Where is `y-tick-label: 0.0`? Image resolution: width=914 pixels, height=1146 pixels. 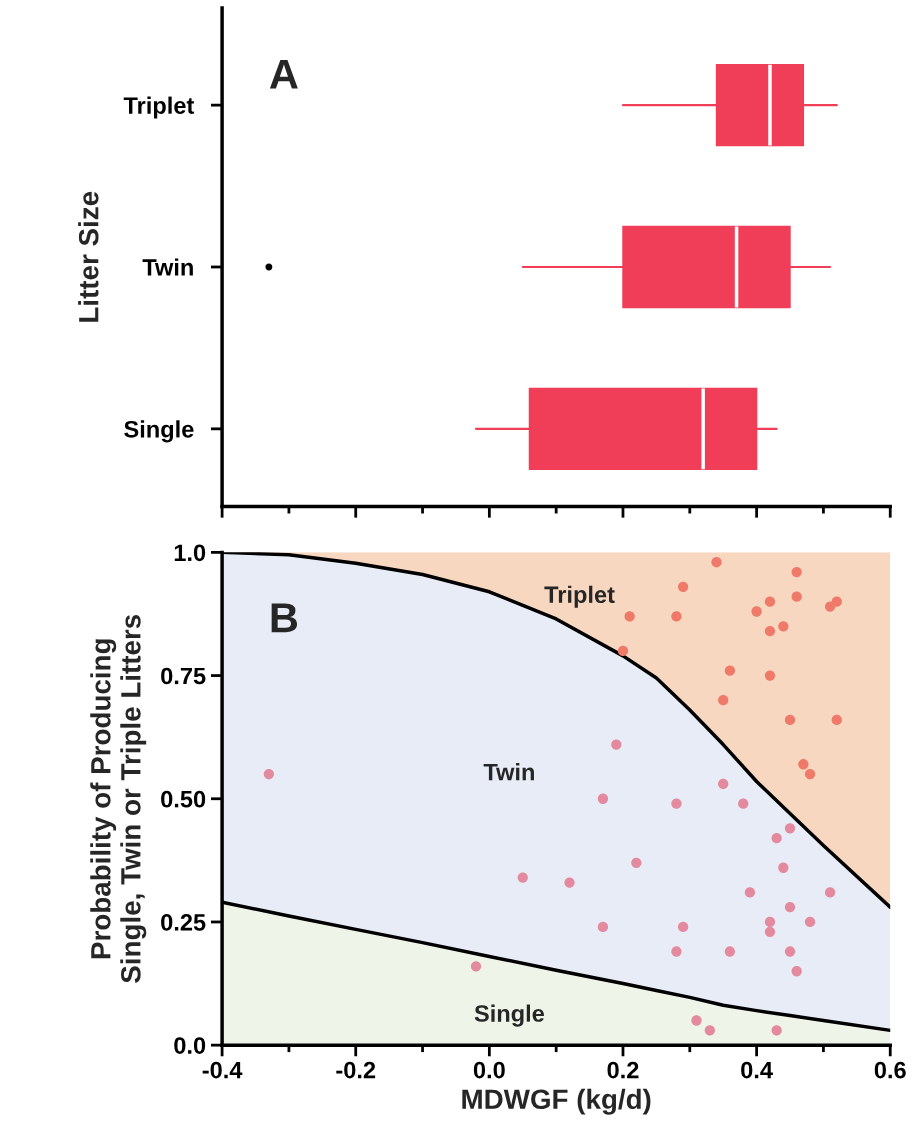 y-tick-label: 0.0 is located at coordinates (190, 1045).